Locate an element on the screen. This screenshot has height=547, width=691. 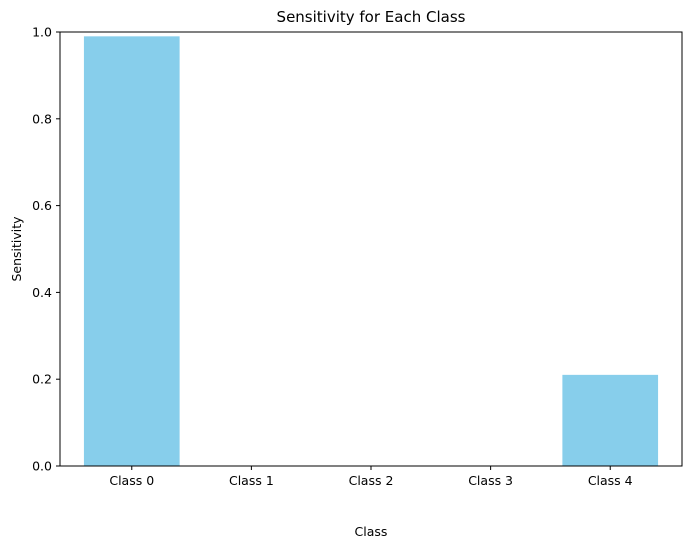
y-tick-label: 0.2 is located at coordinates (42, 379).